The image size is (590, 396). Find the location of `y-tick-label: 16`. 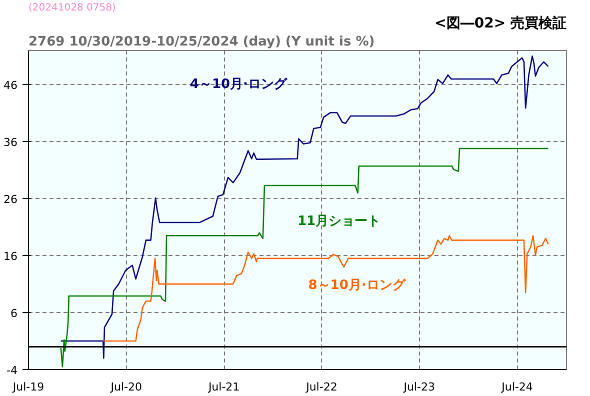

y-tick-label: 16 is located at coordinates (11, 257).